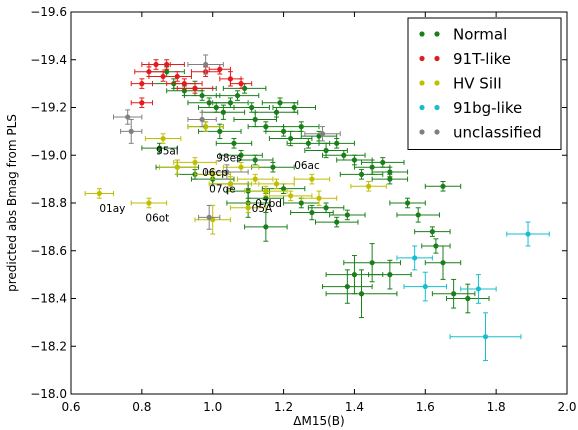 Image resolution: width=578 pixels, height=430 pixels. I want to click on x-tick-label: 1.2, so click(283, 407).